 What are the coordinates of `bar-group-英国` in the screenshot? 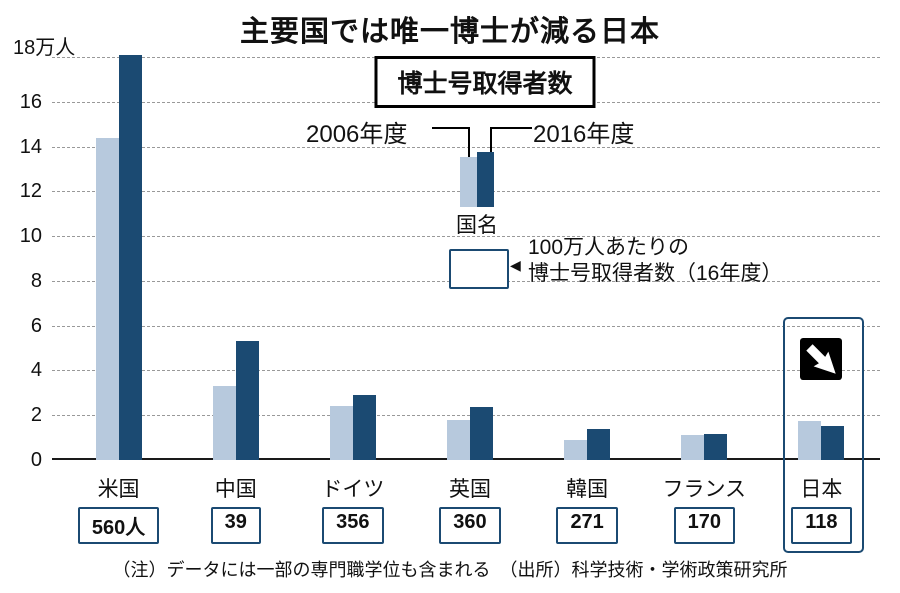 It's located at (469, 258).